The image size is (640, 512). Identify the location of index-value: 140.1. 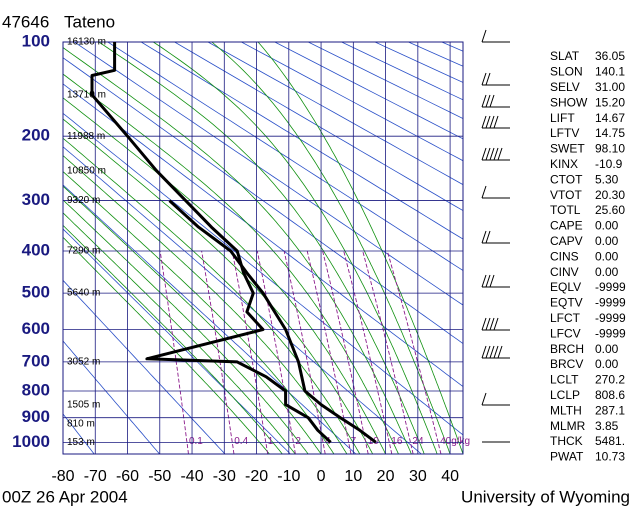
(610, 72).